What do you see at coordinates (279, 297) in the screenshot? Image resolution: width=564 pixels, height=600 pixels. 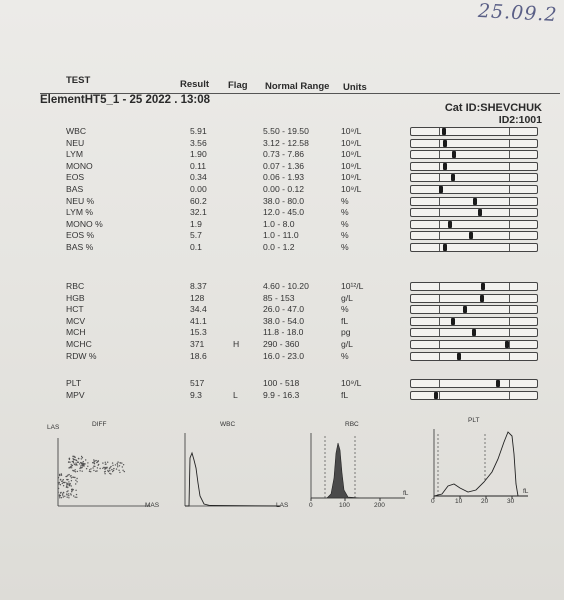 I see `normal-range: 85 - 153` at bounding box center [279, 297].